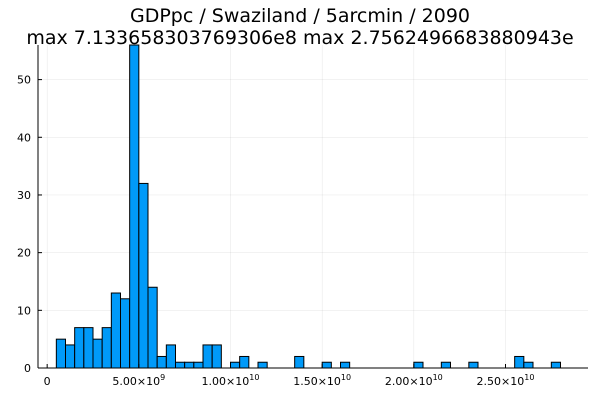  I want to click on y-tick-label: 50, so click(24, 80).